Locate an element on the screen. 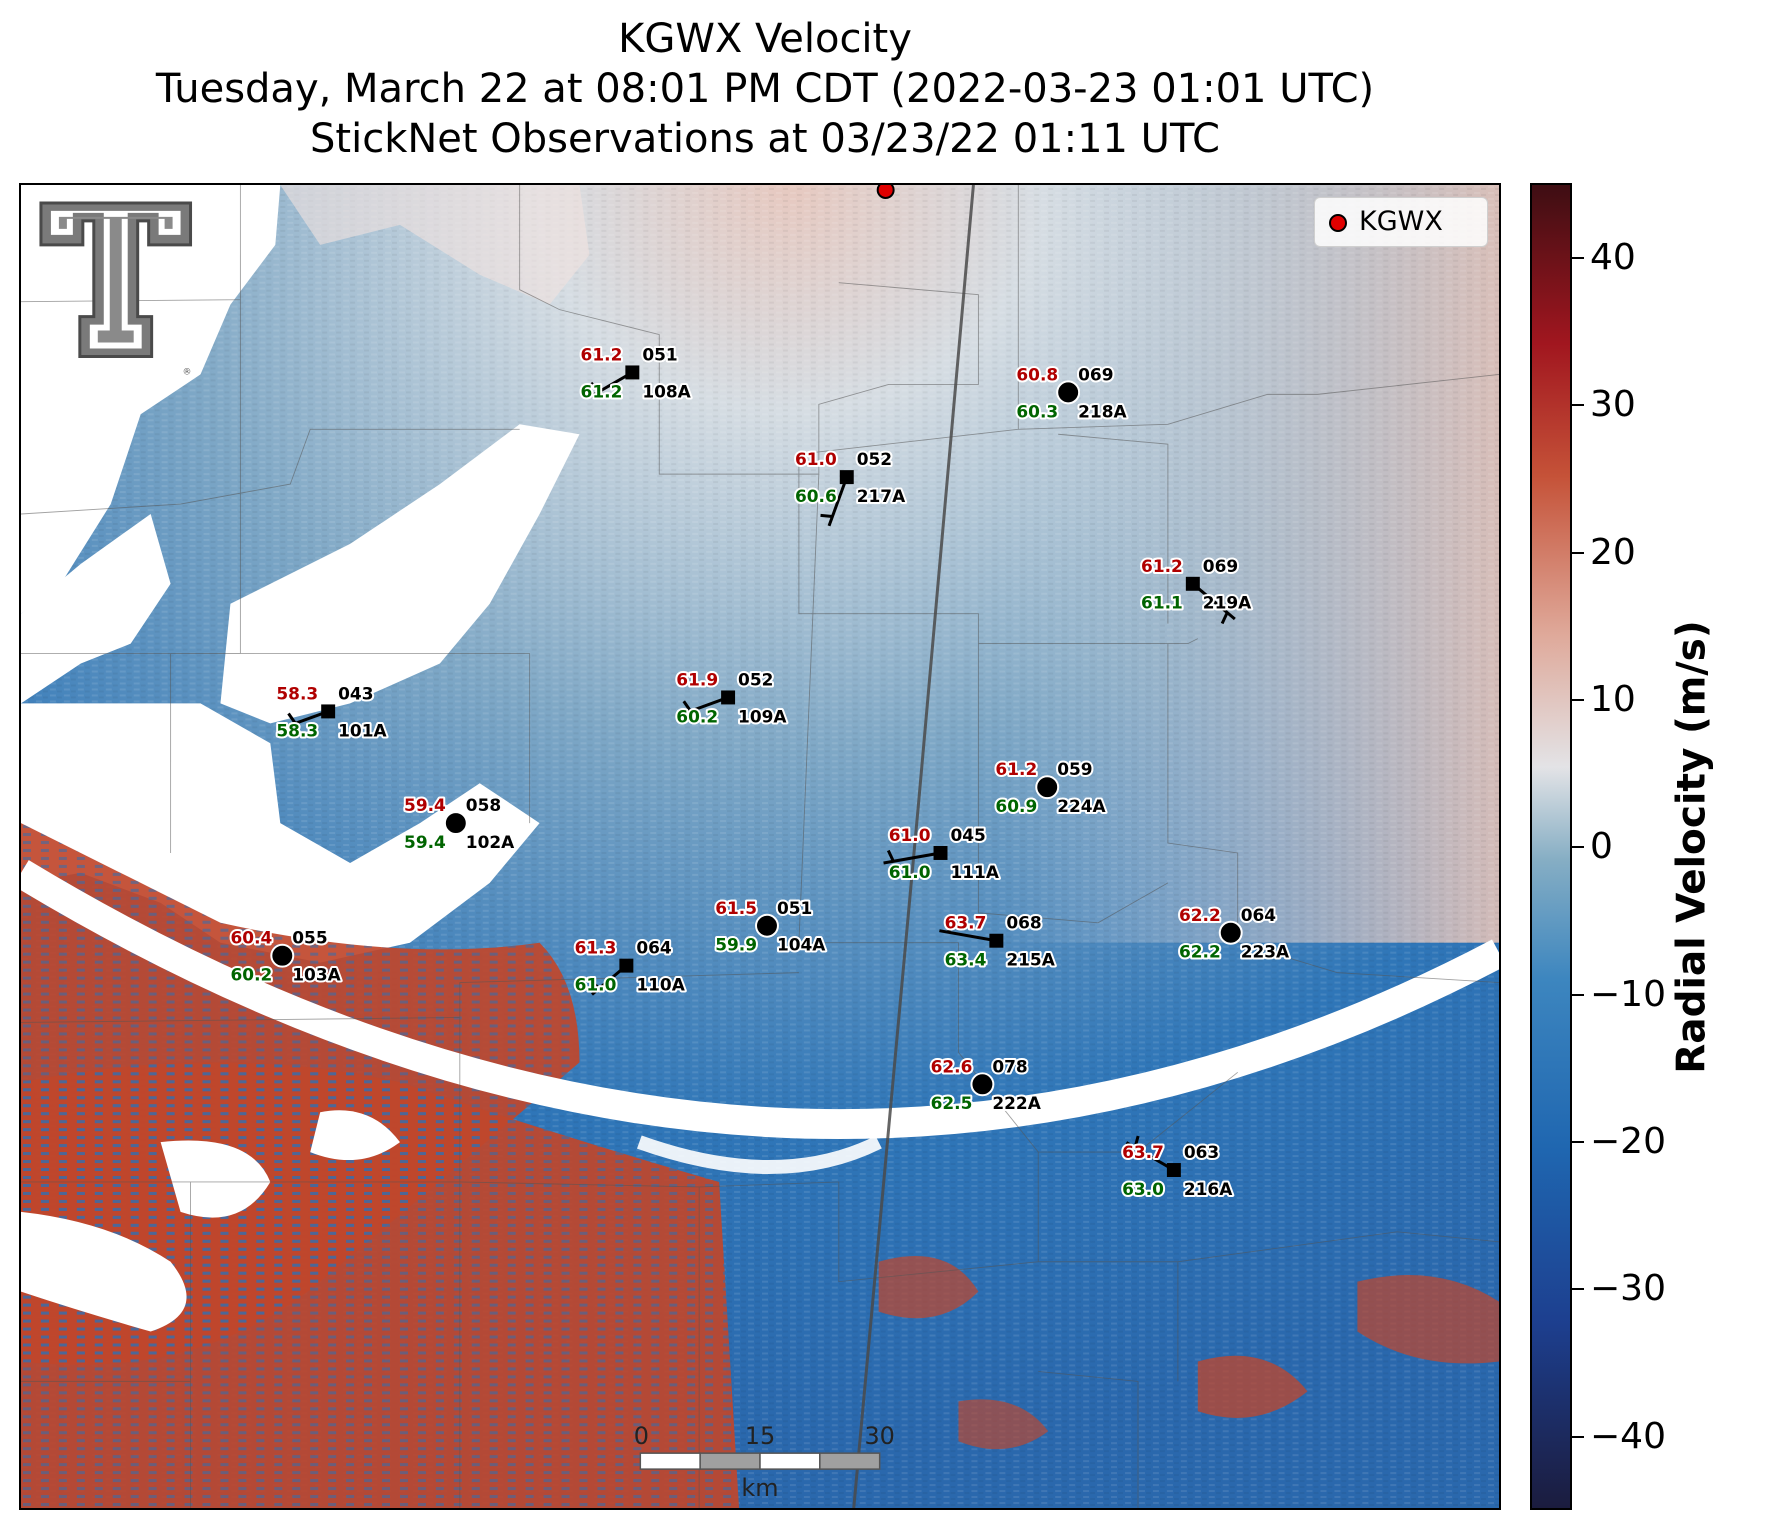 This screenshot has width=1773, height=1525. station-109A: 61.9 052 60.2 109A is located at coordinates (731, 697).